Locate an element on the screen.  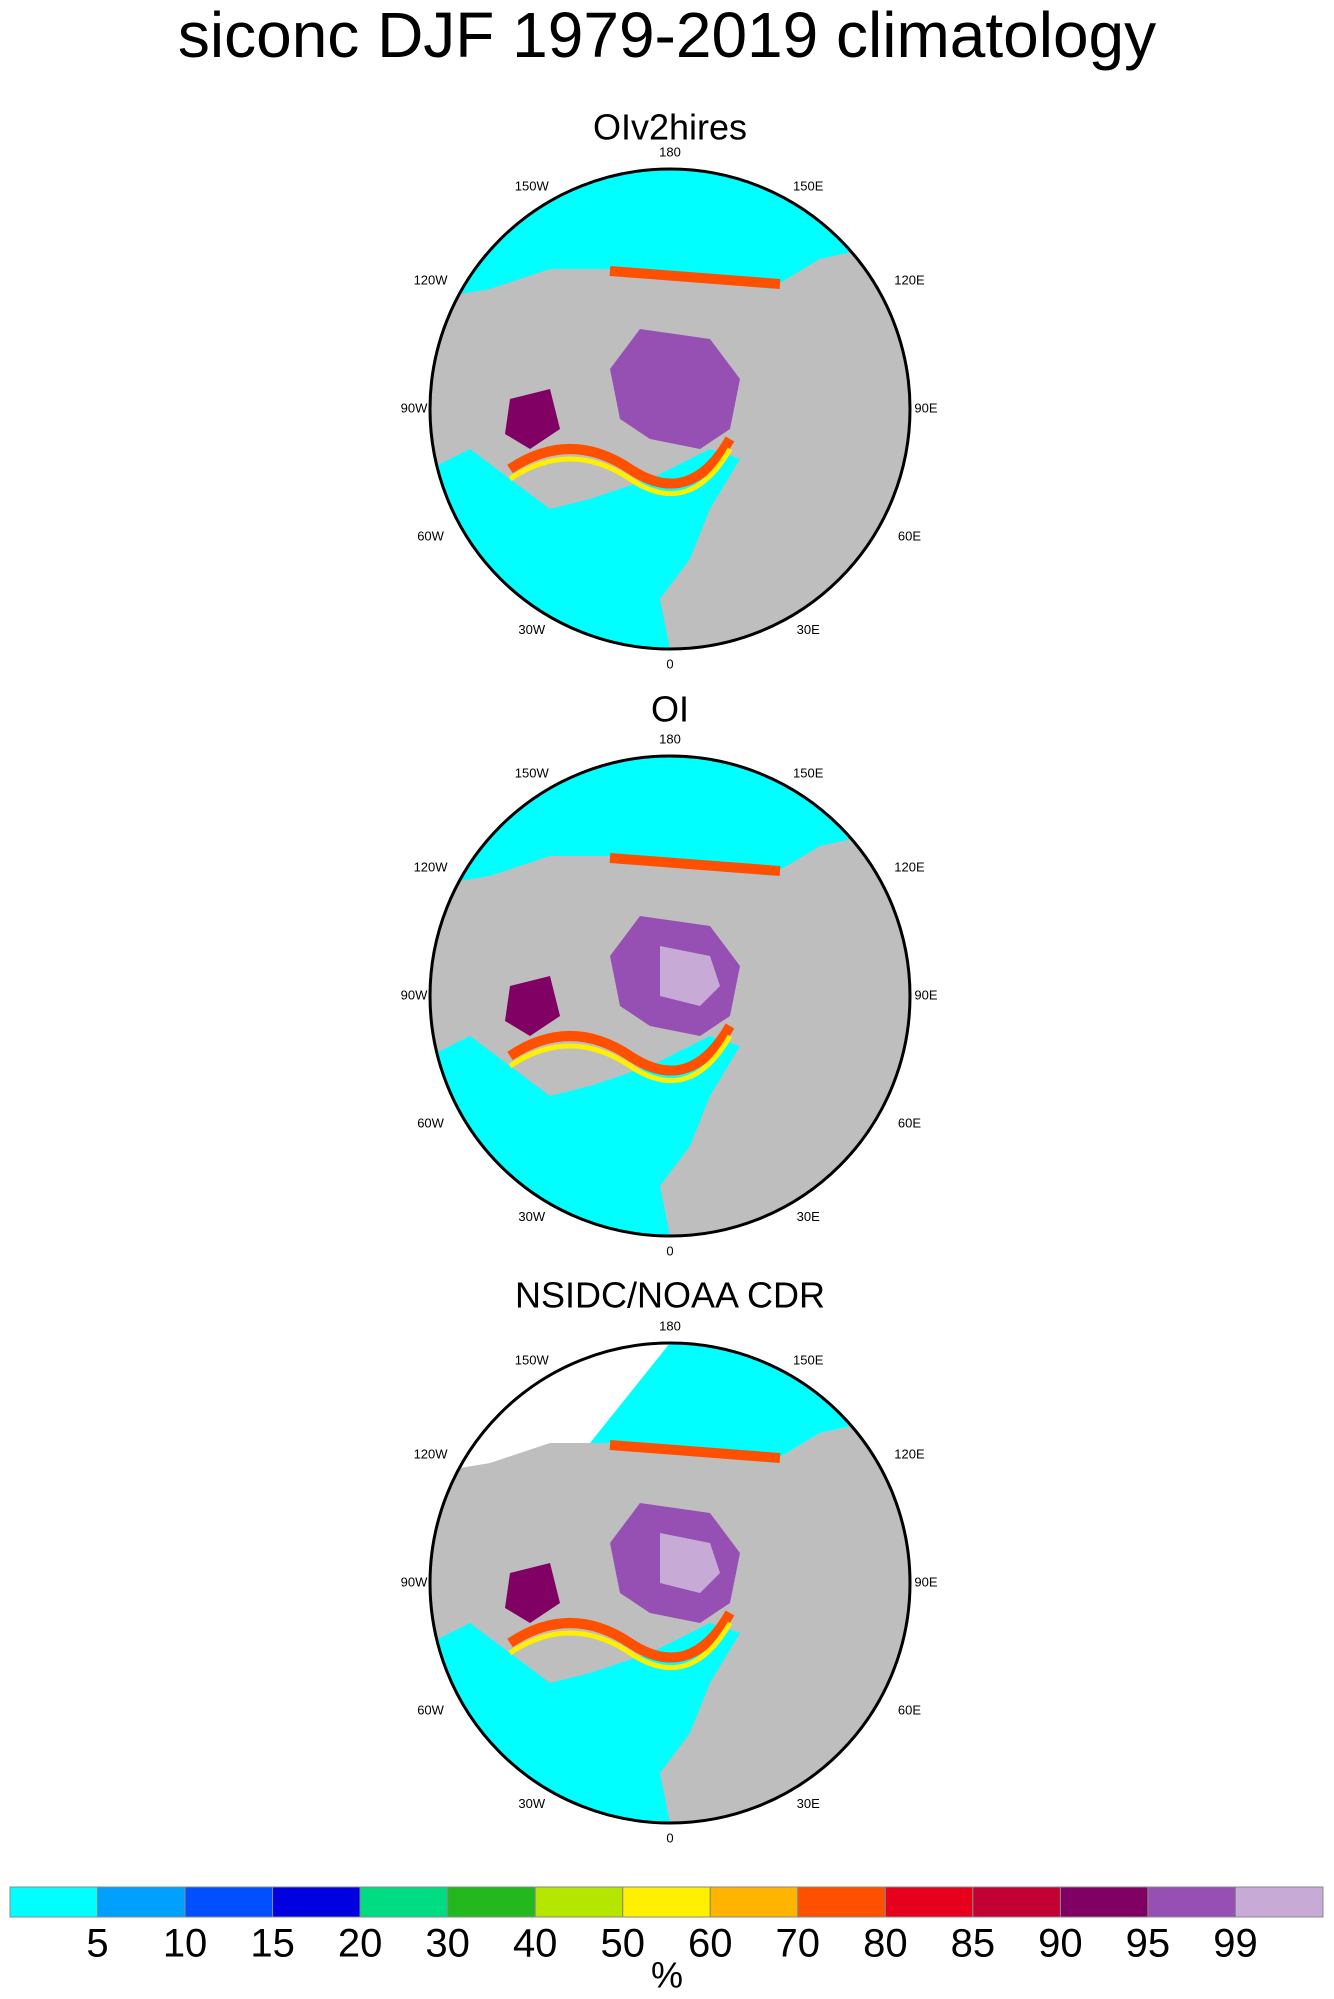
colorbar-label: 85 is located at coordinates (973, 1944).